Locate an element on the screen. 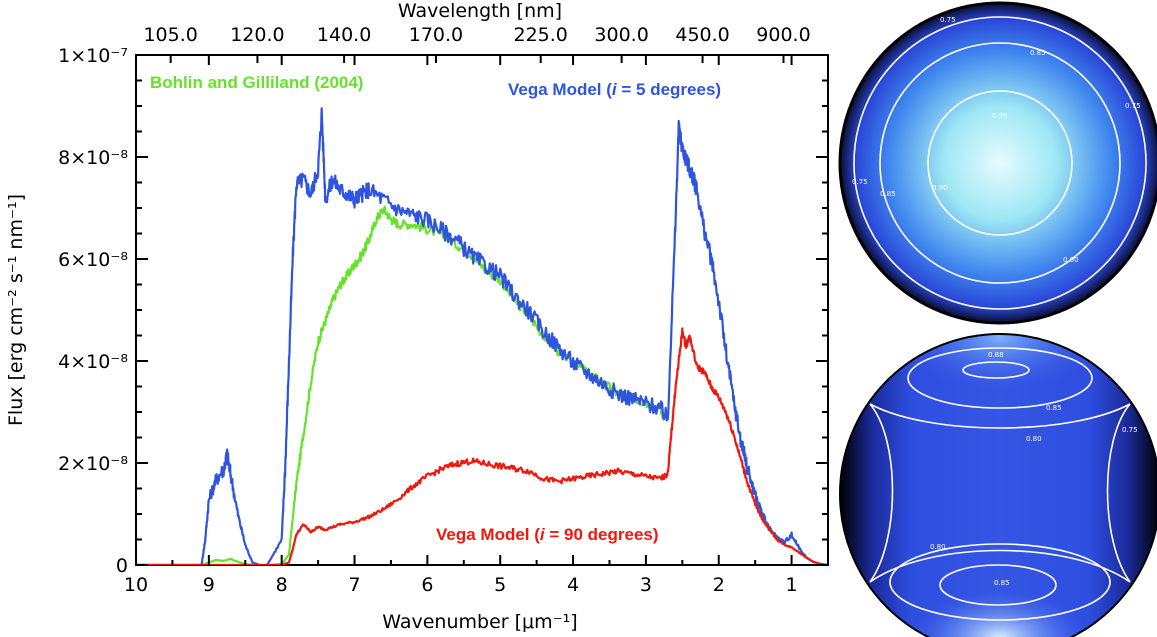 Image resolution: width=1157 pixels, height=637 pixels. x-tick-label: 8 is located at coordinates (282, 585).